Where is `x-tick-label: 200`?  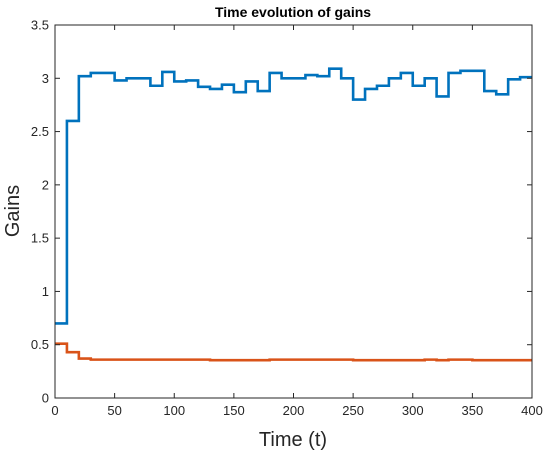
x-tick-label: 200 is located at coordinates (294, 410).